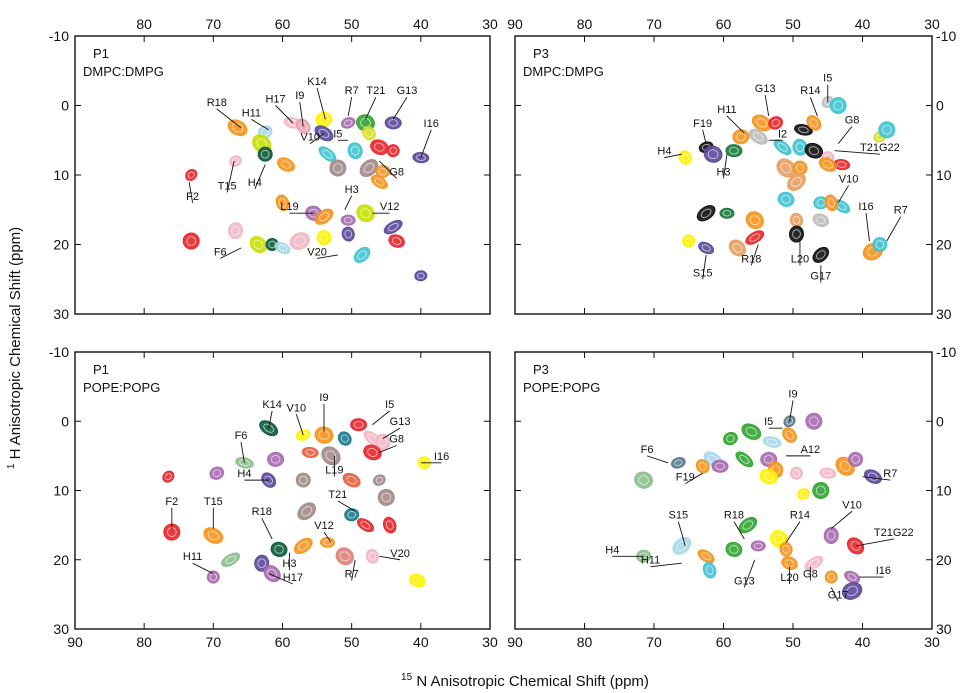 This screenshot has height=693, width=965. What do you see at coordinates (352, 24) in the screenshot?
I see `x-tick-label: 50` at bounding box center [352, 24].